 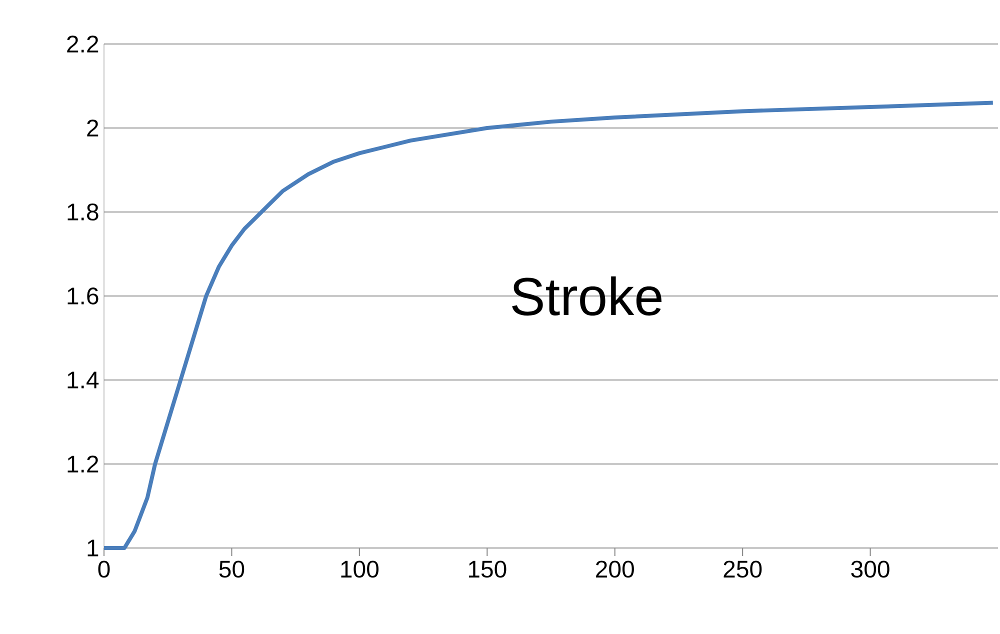 I want to click on y-tick-label: 2, so click(x=92, y=128).